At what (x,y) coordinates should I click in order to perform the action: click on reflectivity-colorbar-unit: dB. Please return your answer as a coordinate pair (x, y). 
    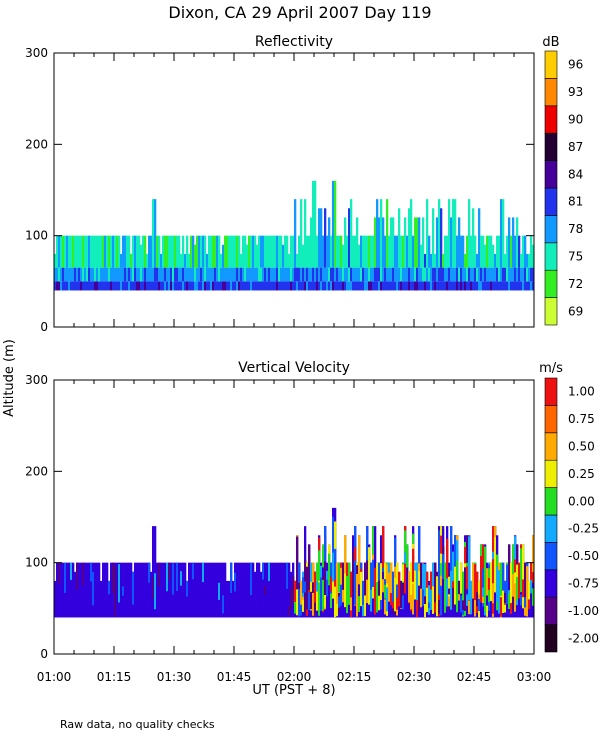
    Looking at the image, I should click on (550, 42).